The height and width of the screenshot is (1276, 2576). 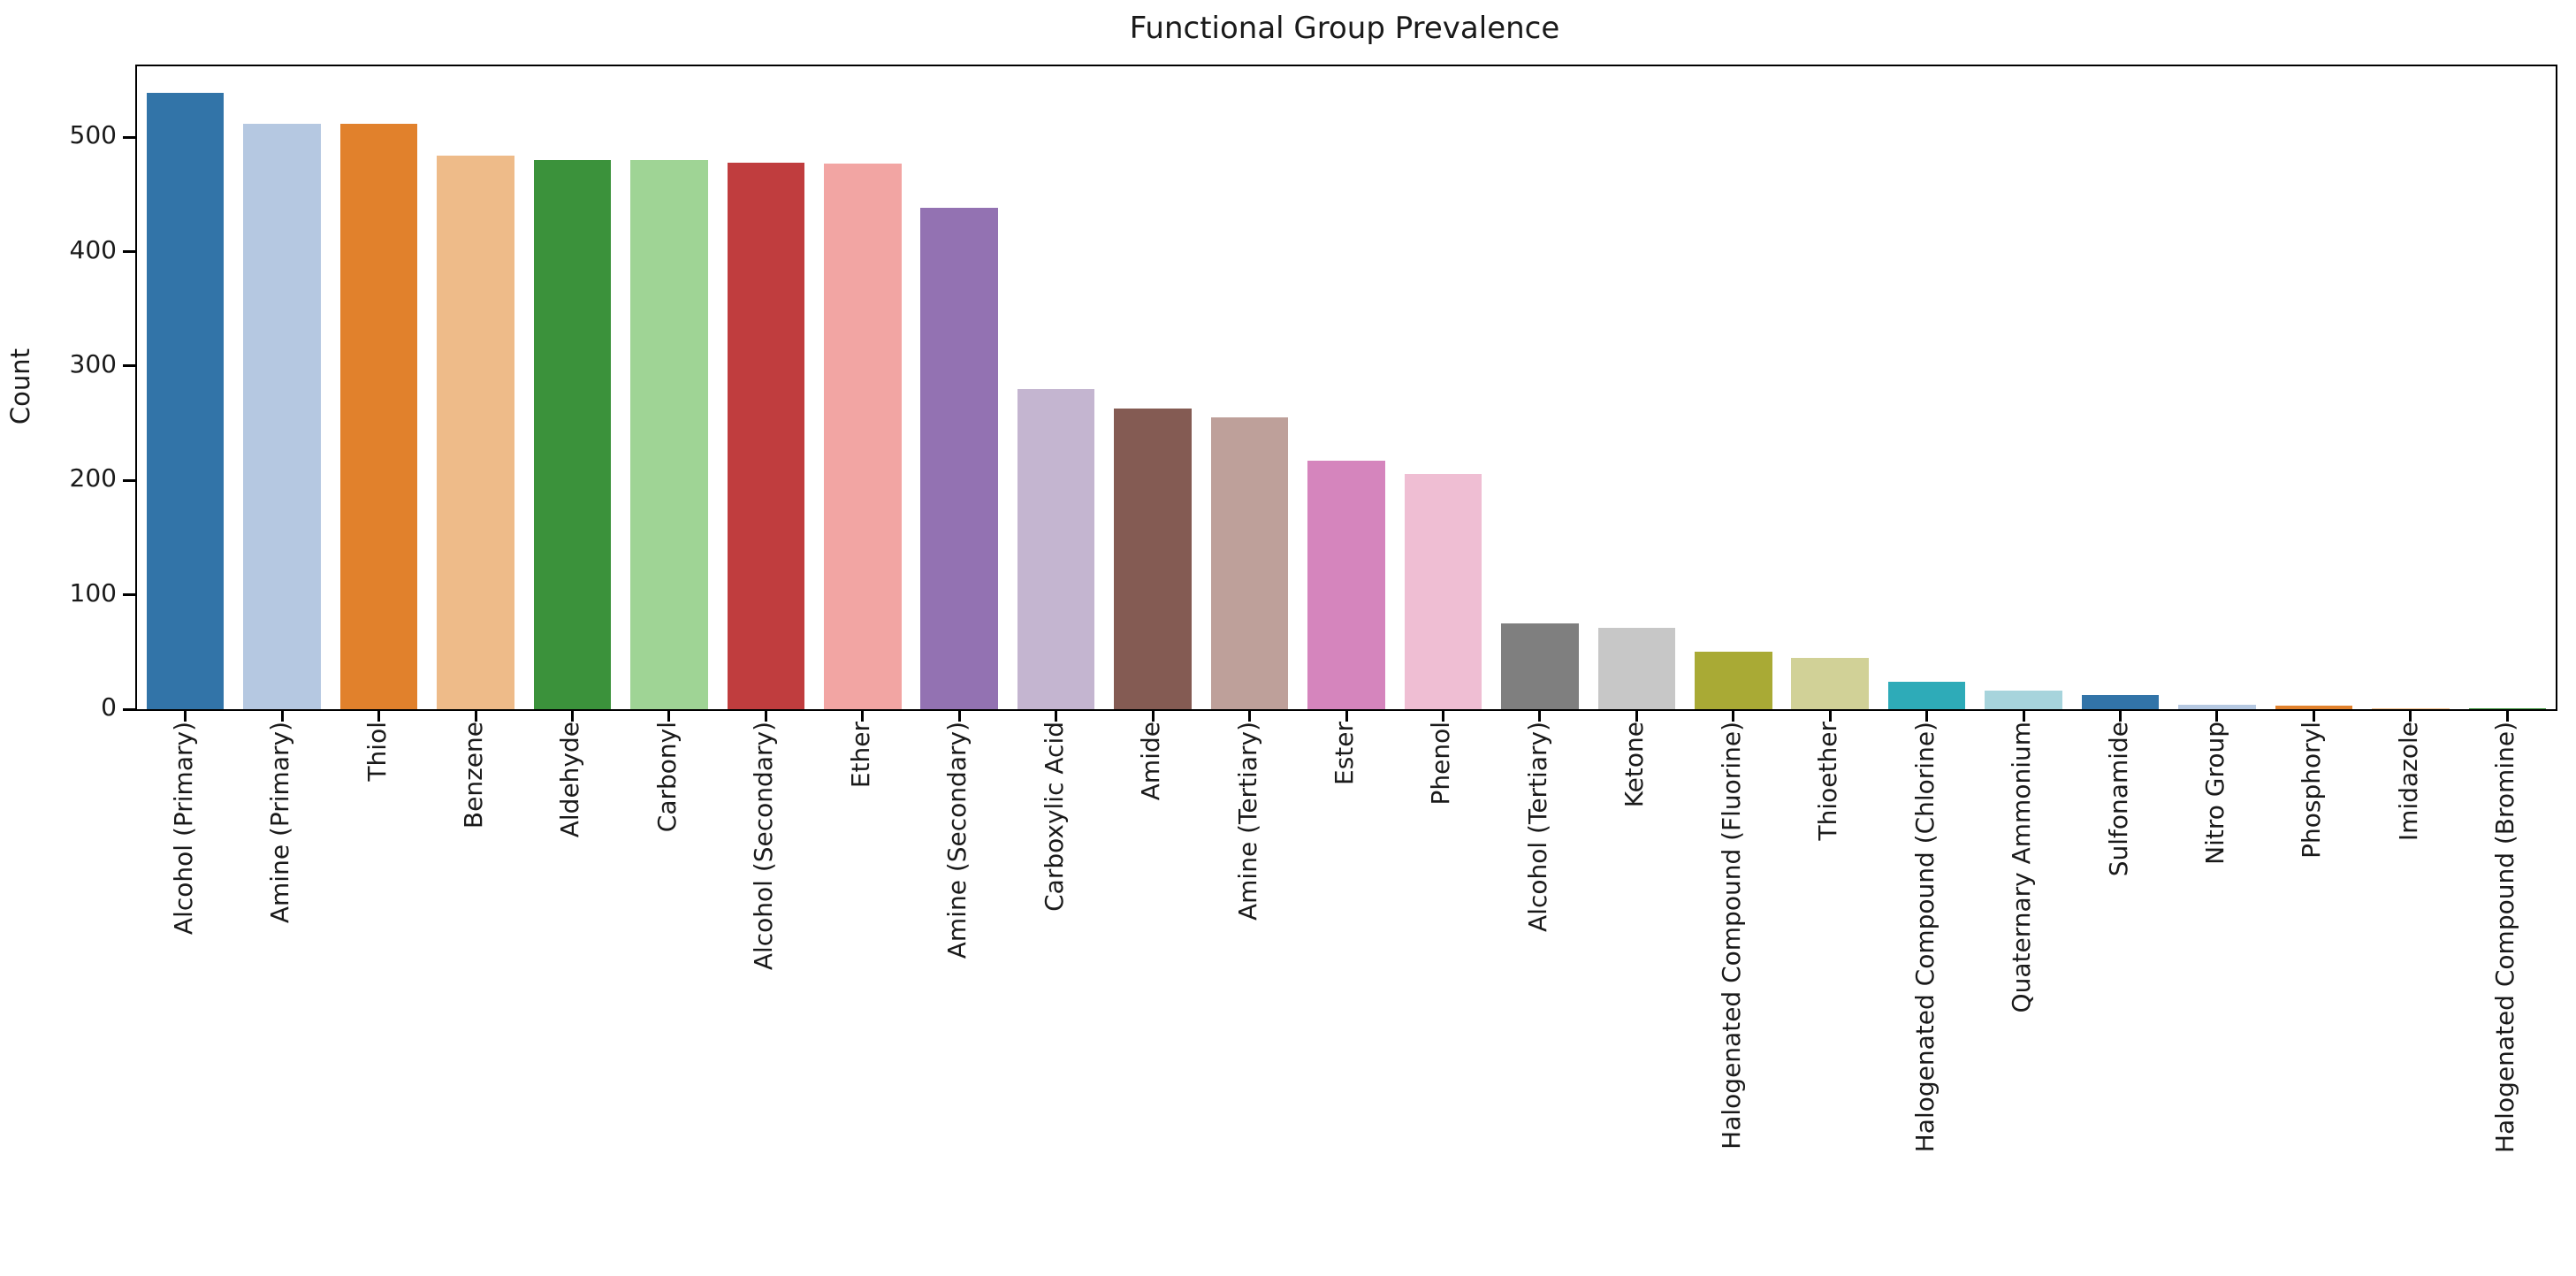 What do you see at coordinates (2214, 794) in the screenshot?
I see `x-tick-label: Nitro Group` at bounding box center [2214, 794].